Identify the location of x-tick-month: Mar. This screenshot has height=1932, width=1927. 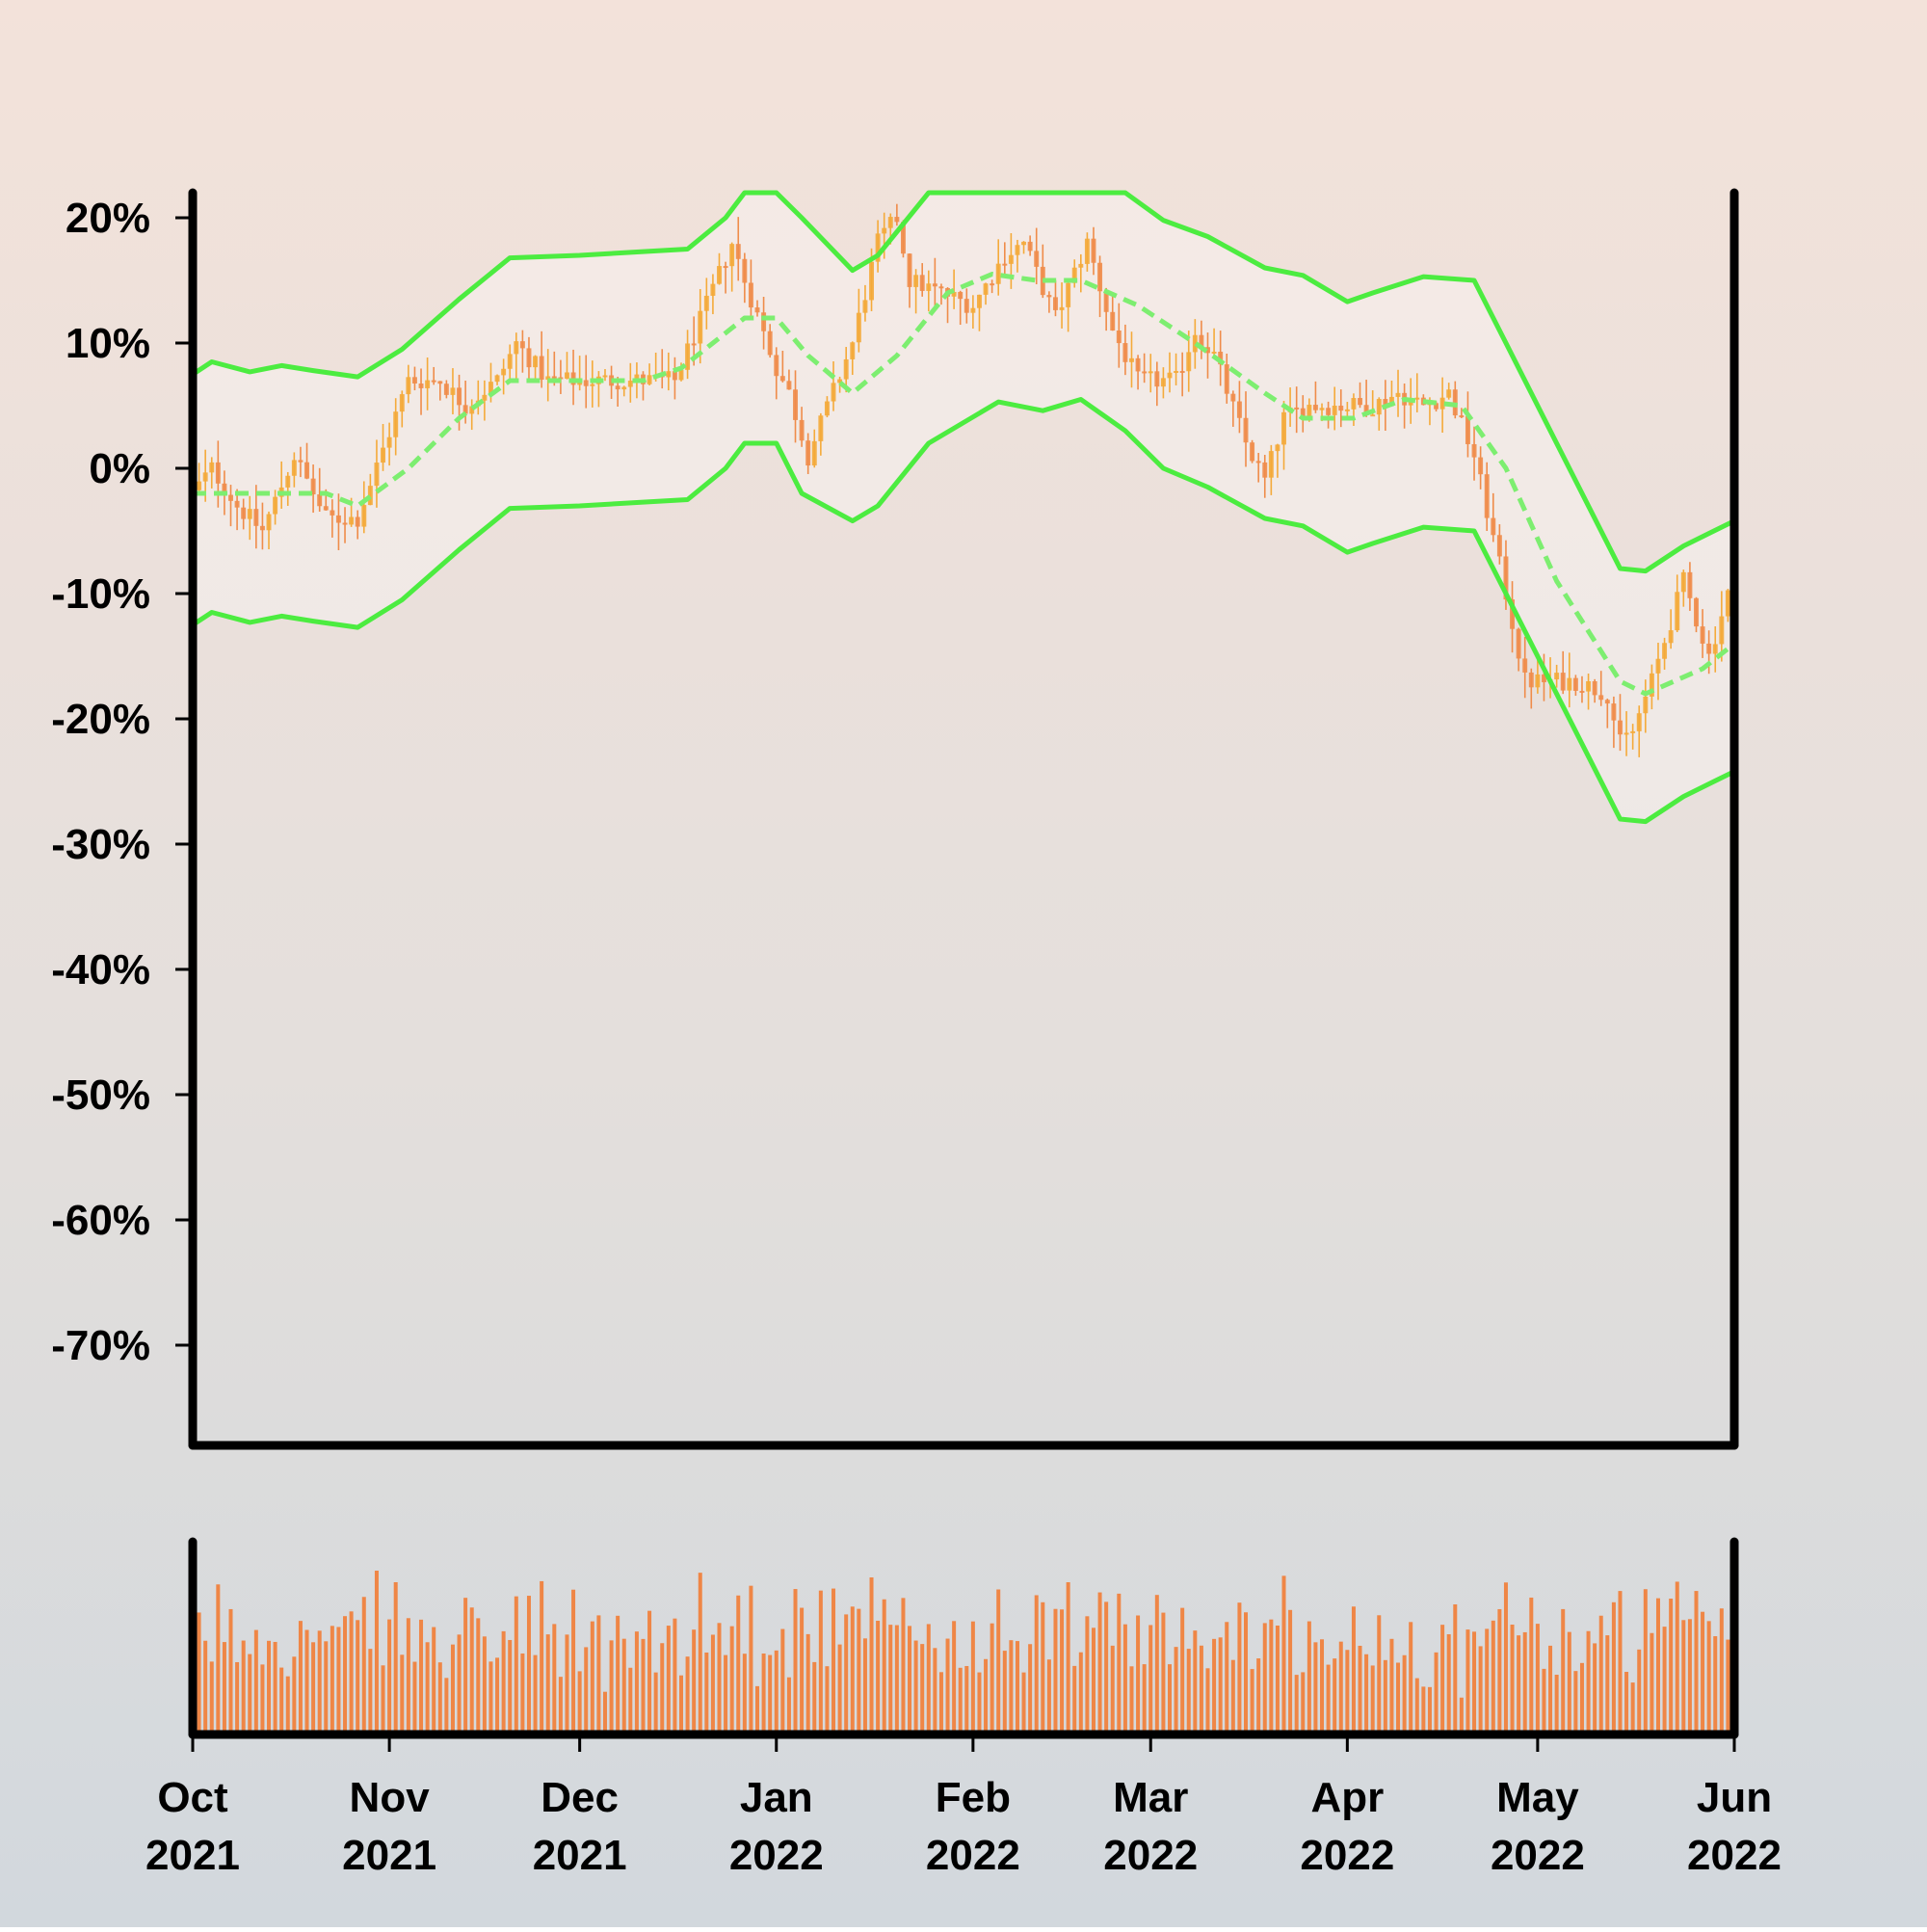
(1150, 1797).